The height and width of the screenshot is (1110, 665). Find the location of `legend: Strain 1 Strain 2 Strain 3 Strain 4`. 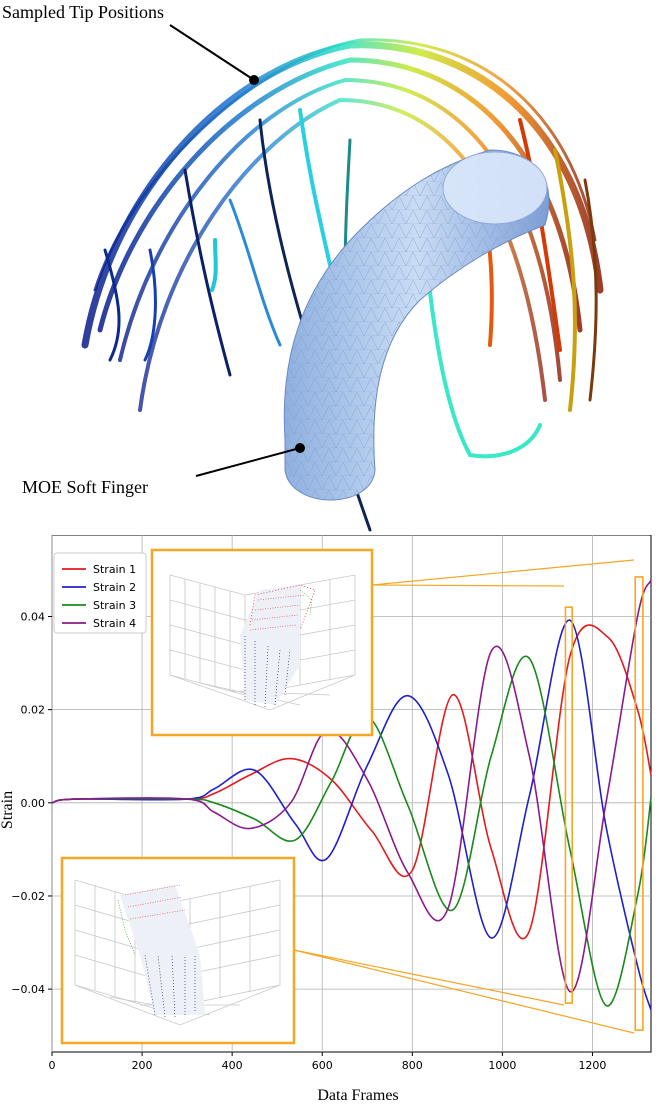

legend: Strain 1 Strain 2 Strain 3 Strain 4 is located at coordinates (100, 593).